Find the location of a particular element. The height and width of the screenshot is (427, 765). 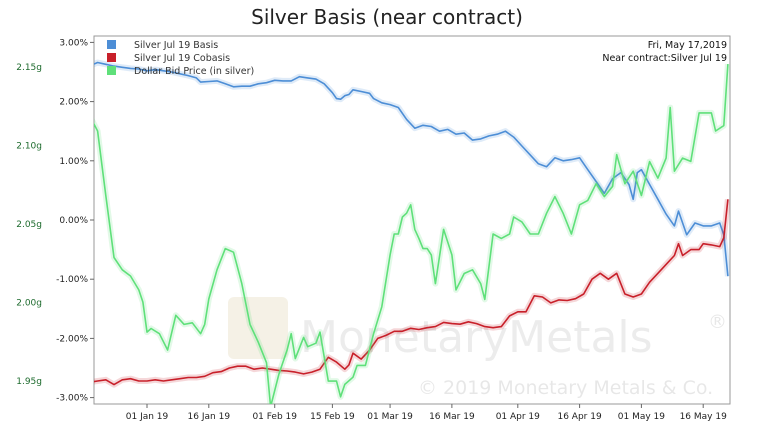

x-tick-label: 16 Jan 19 is located at coordinates (209, 417).